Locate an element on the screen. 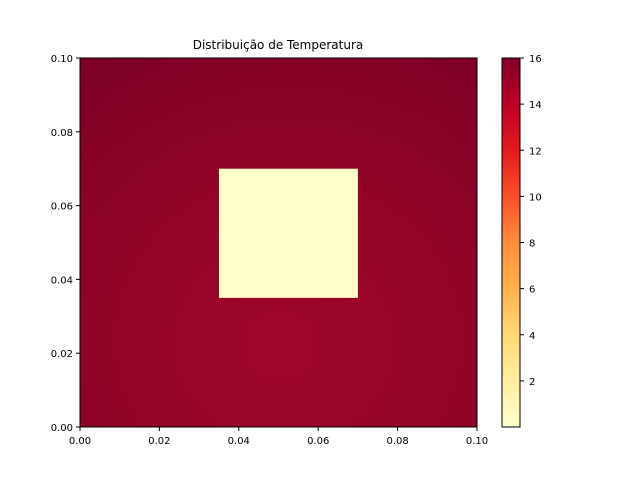  x-tick-label: 0.10 is located at coordinates (477, 441).